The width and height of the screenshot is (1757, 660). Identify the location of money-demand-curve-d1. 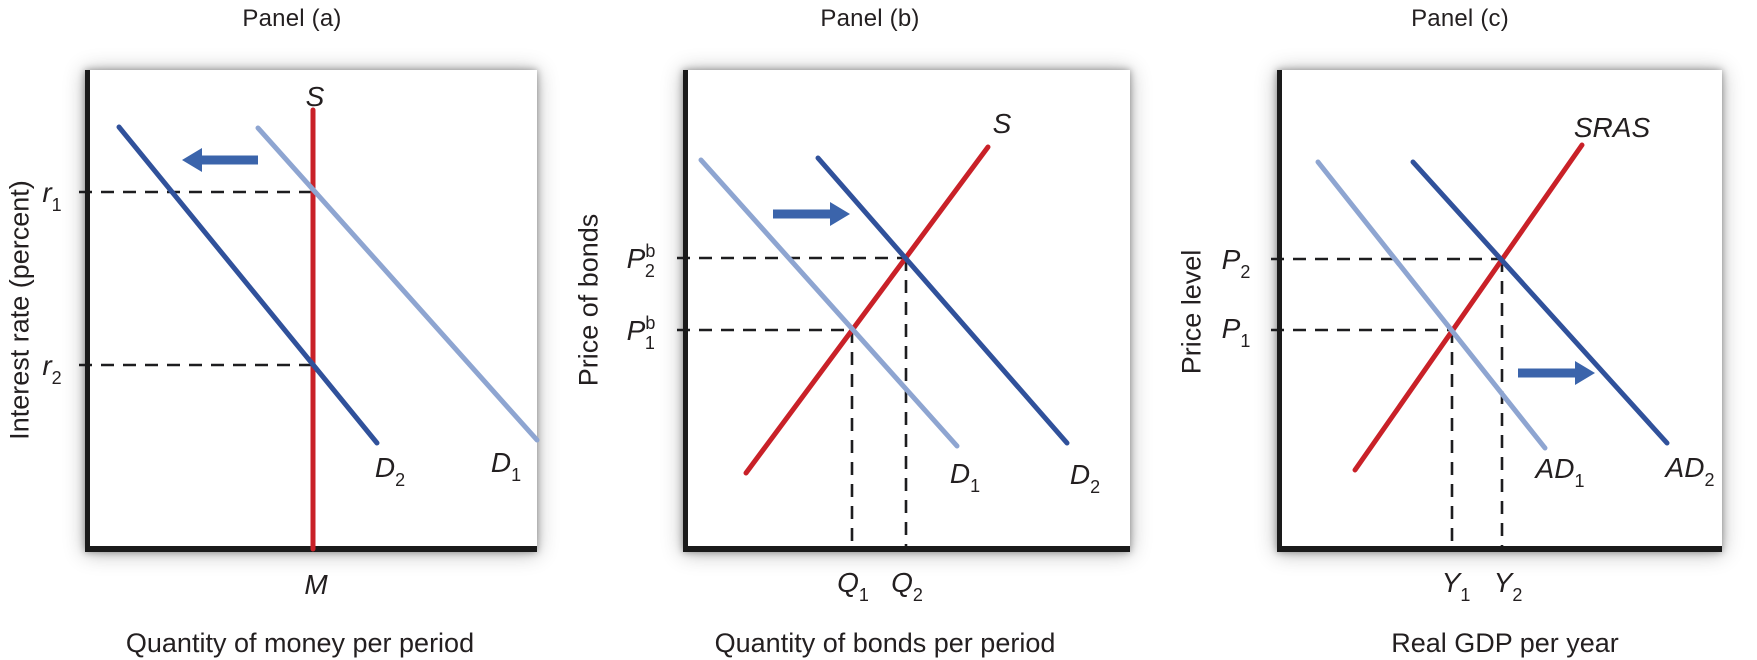
(397, 284).